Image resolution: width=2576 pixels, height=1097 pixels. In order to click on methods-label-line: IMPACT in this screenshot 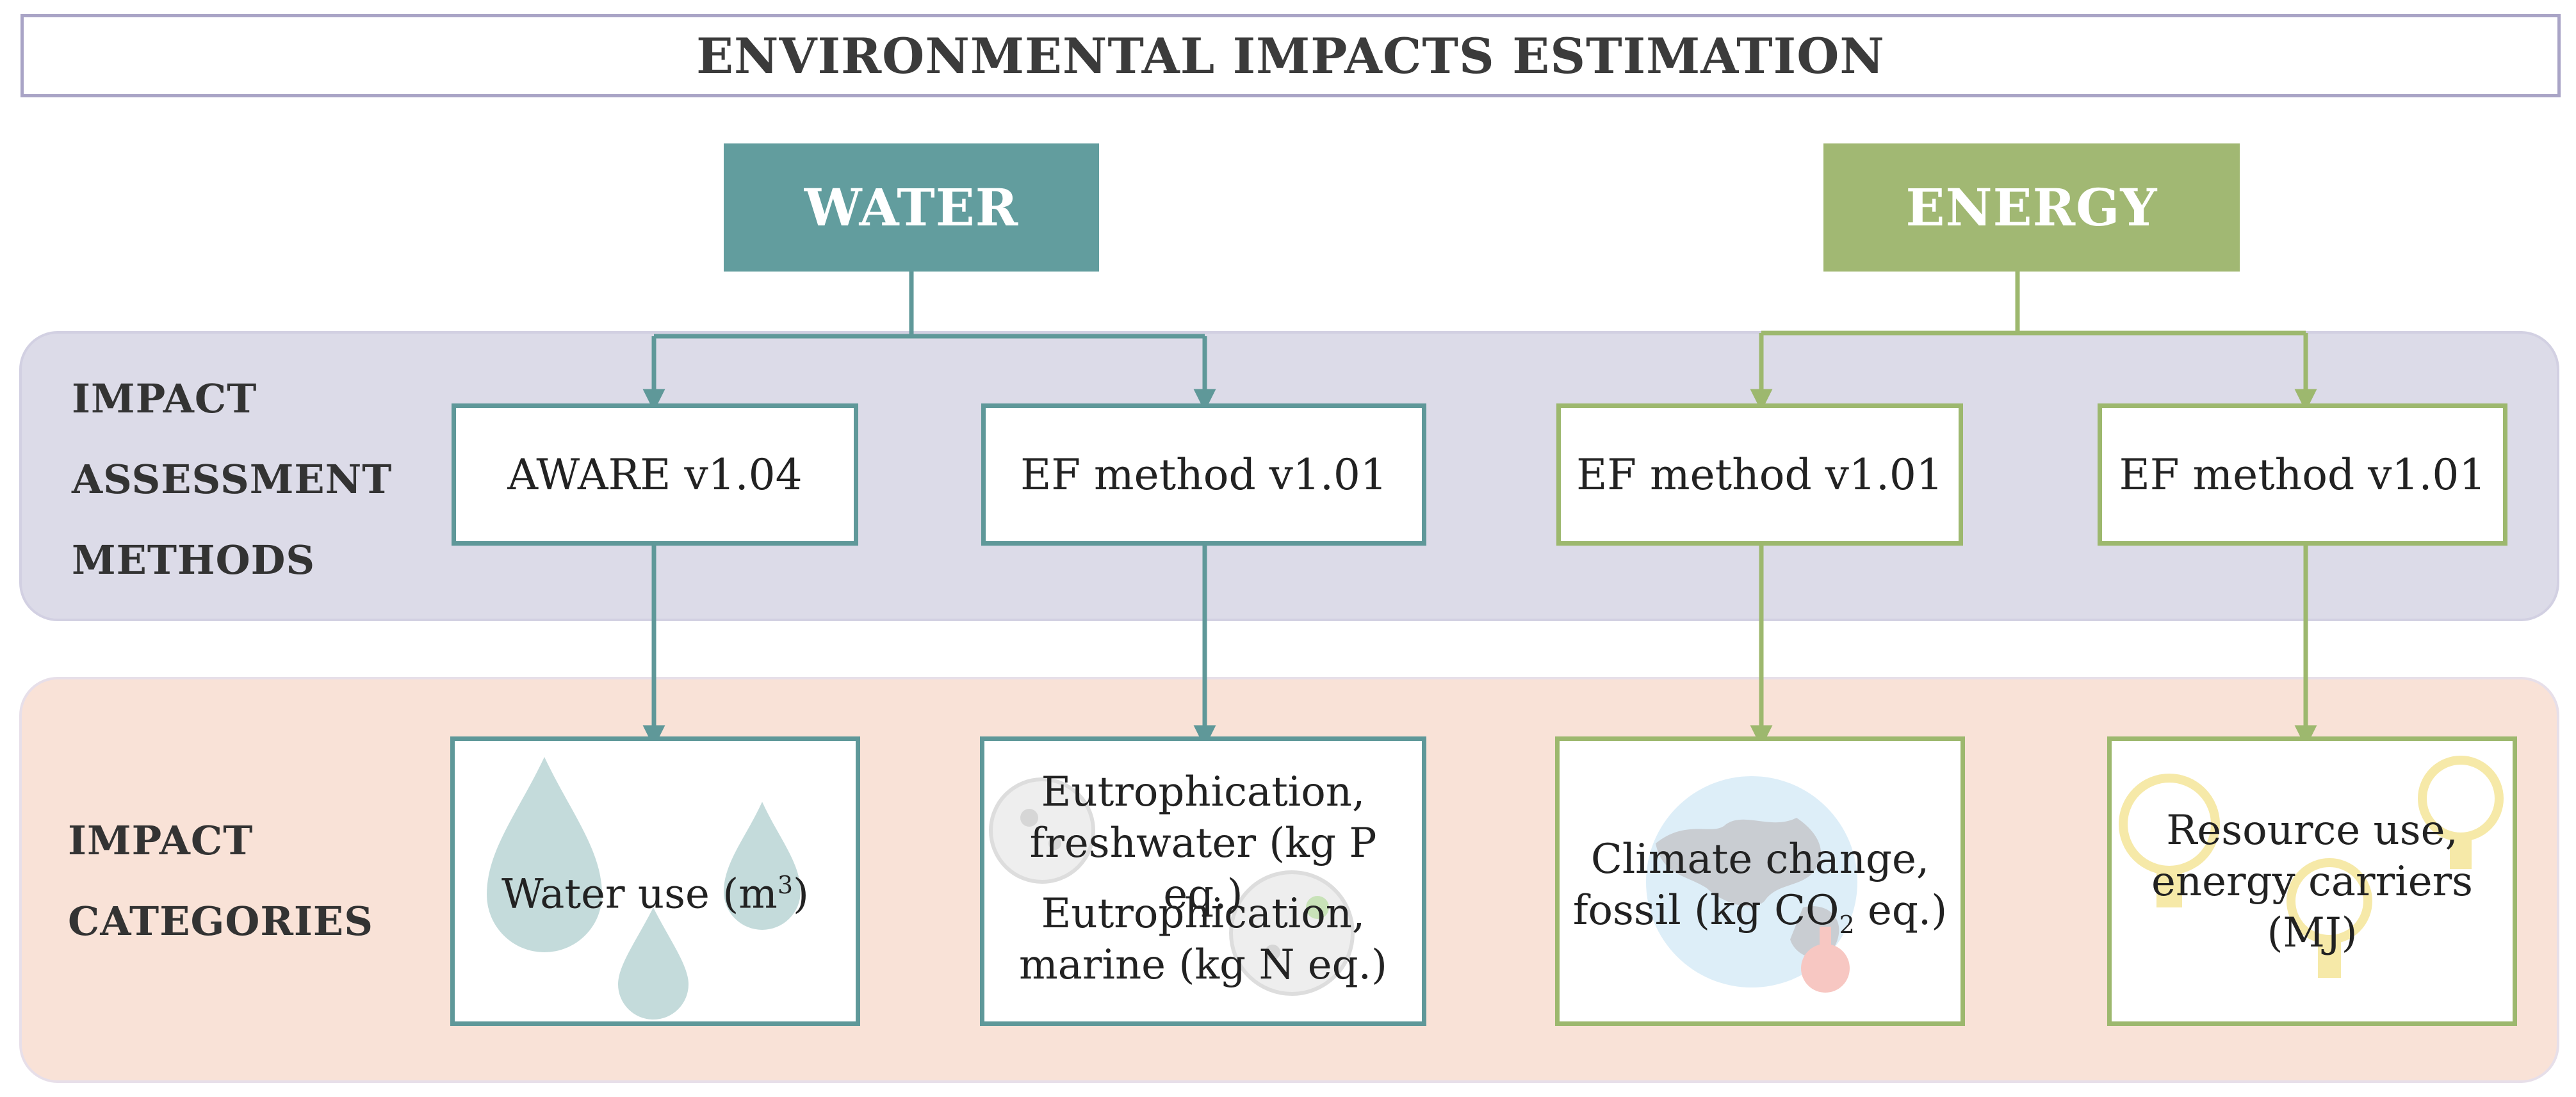, I will do `click(164, 399)`.